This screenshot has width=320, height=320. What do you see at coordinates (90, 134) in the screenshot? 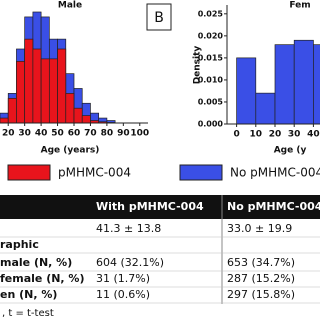
I see `x-tick-label: 70` at bounding box center [90, 134].